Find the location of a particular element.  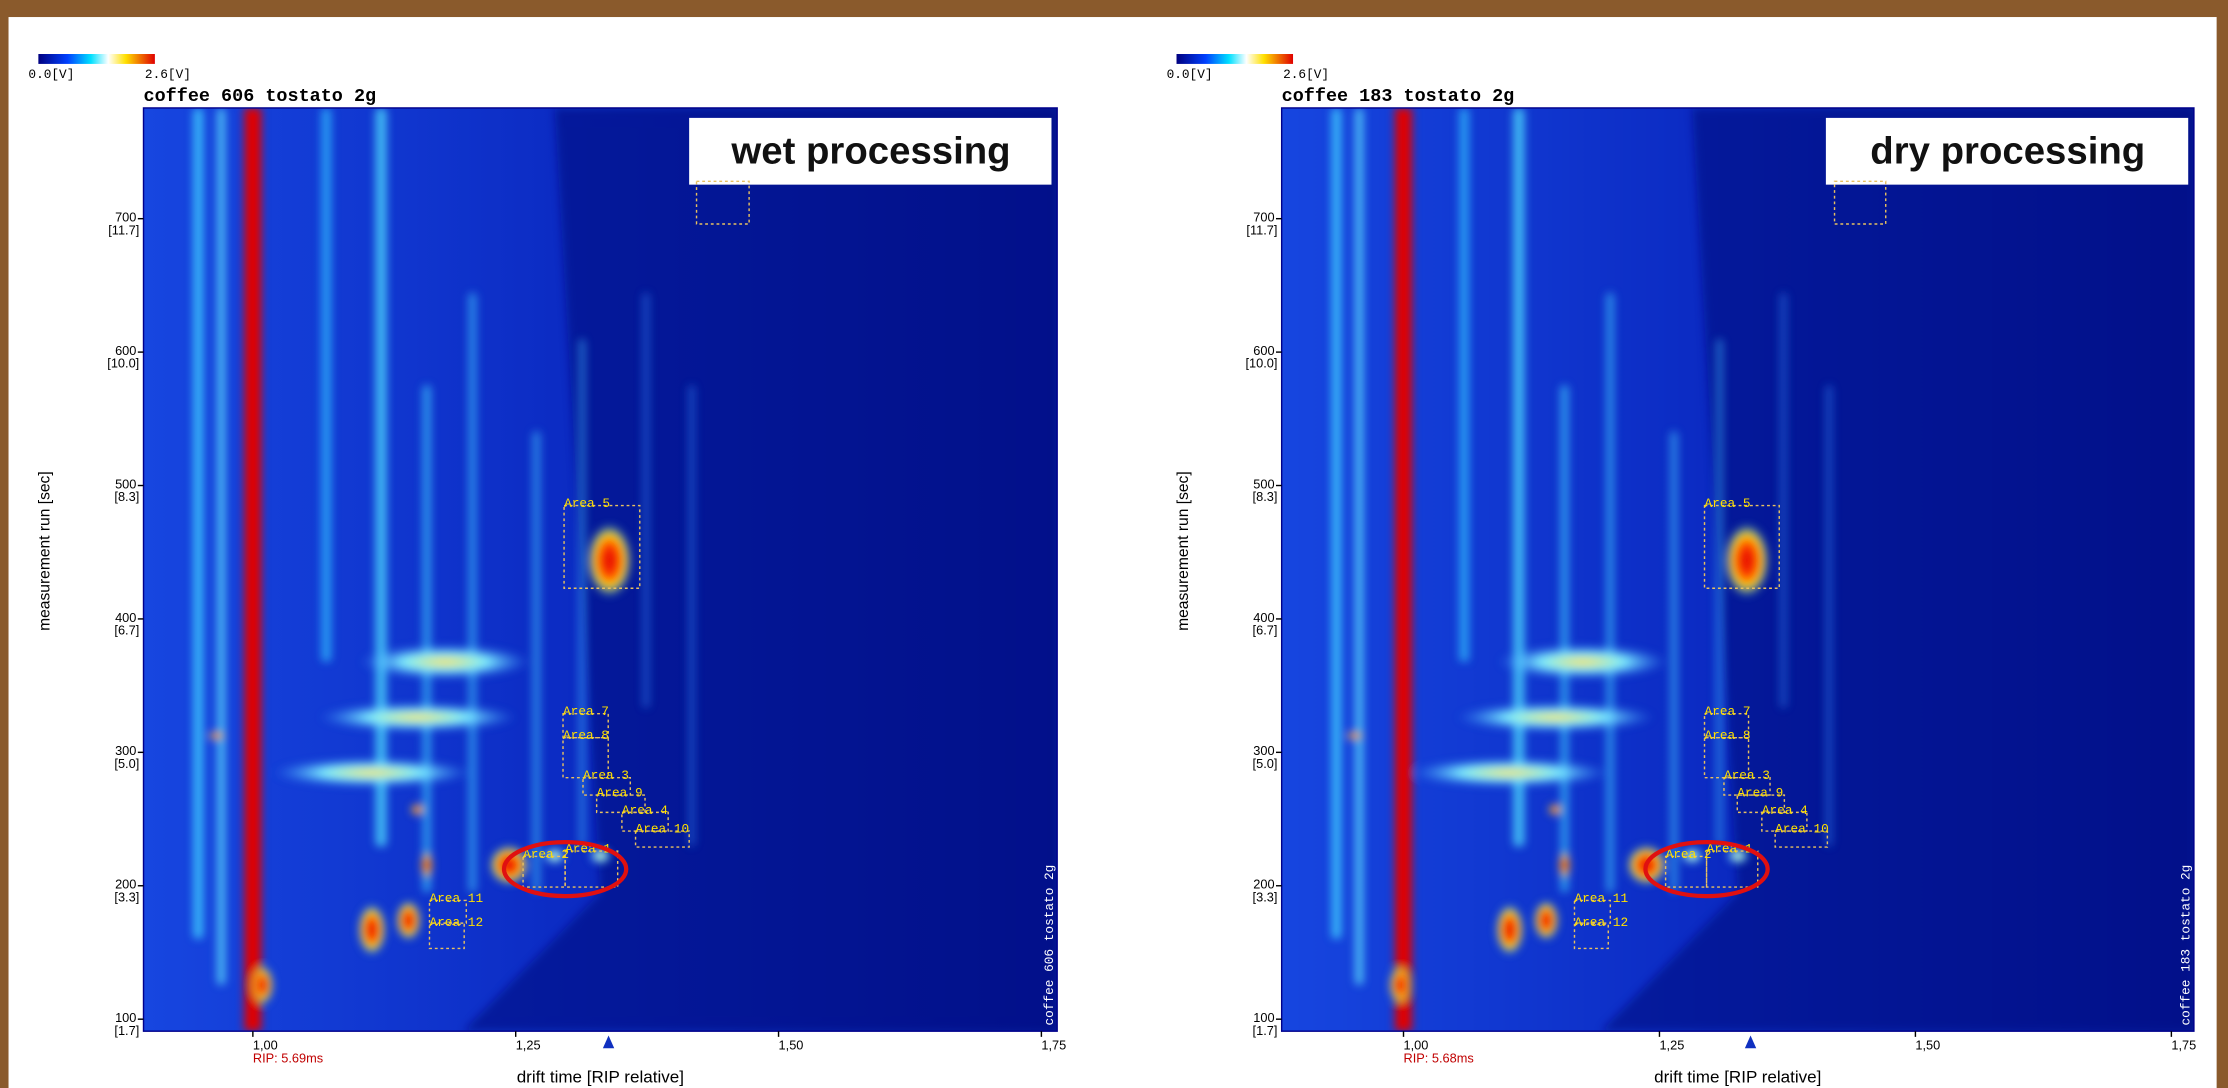

y-tick-sublabel: [11.7] is located at coordinates (1261, 229).